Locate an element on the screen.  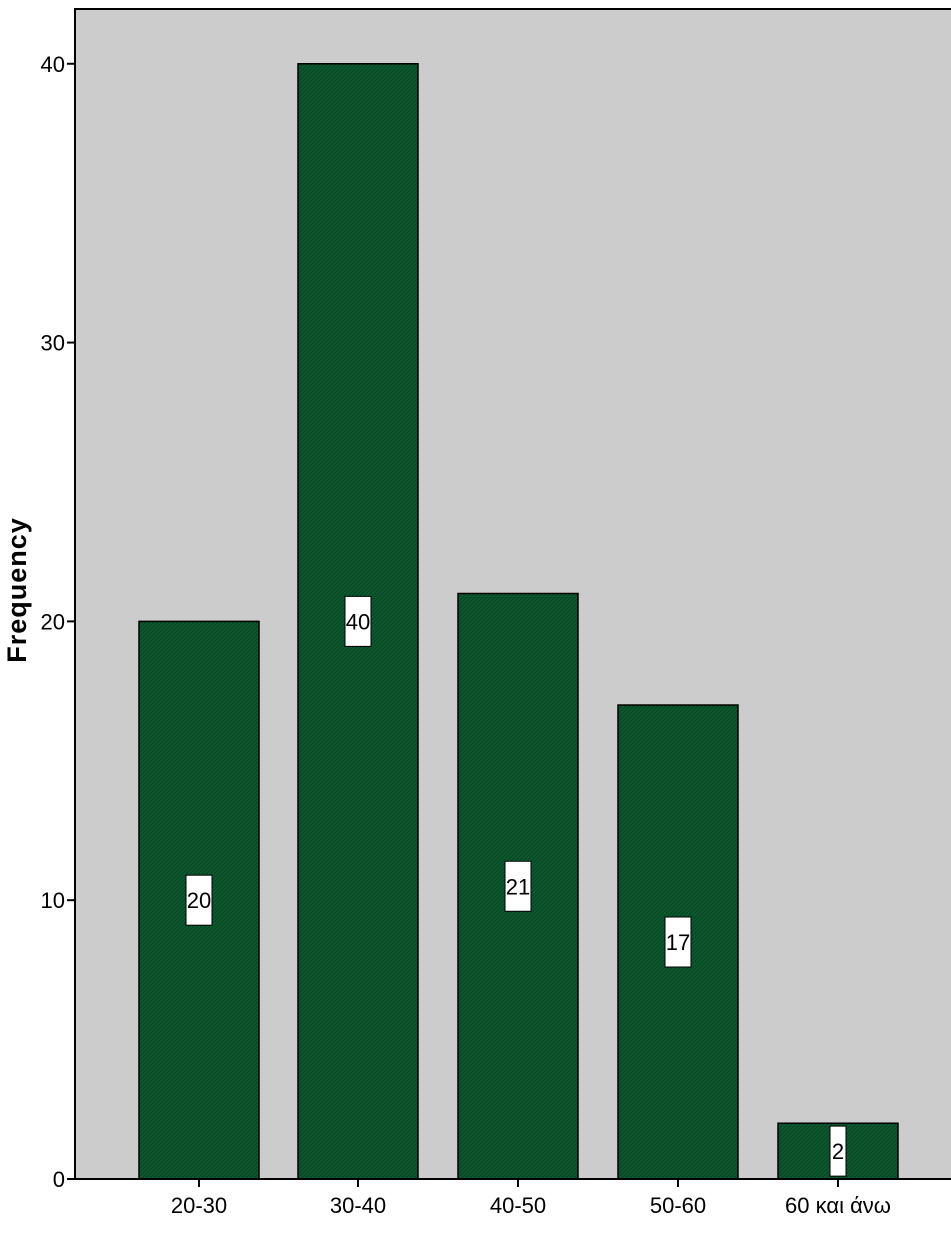
data-label-text: 20 is located at coordinates (199, 900).